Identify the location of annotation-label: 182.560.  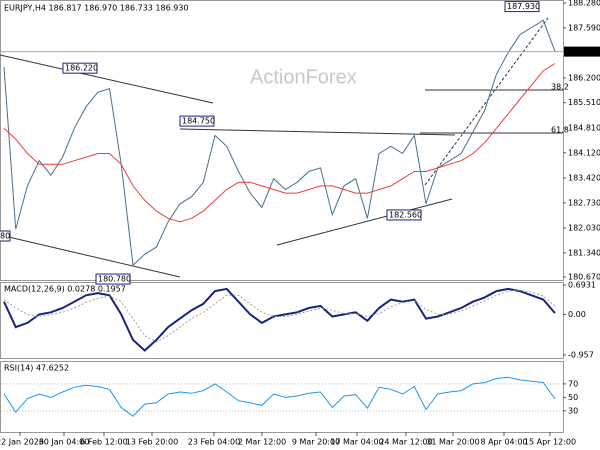
(405, 214).